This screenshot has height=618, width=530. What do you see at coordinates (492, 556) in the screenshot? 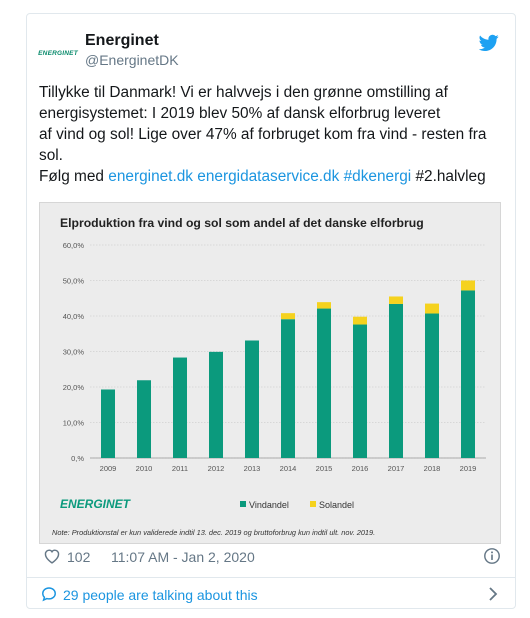
I see `info-icon` at bounding box center [492, 556].